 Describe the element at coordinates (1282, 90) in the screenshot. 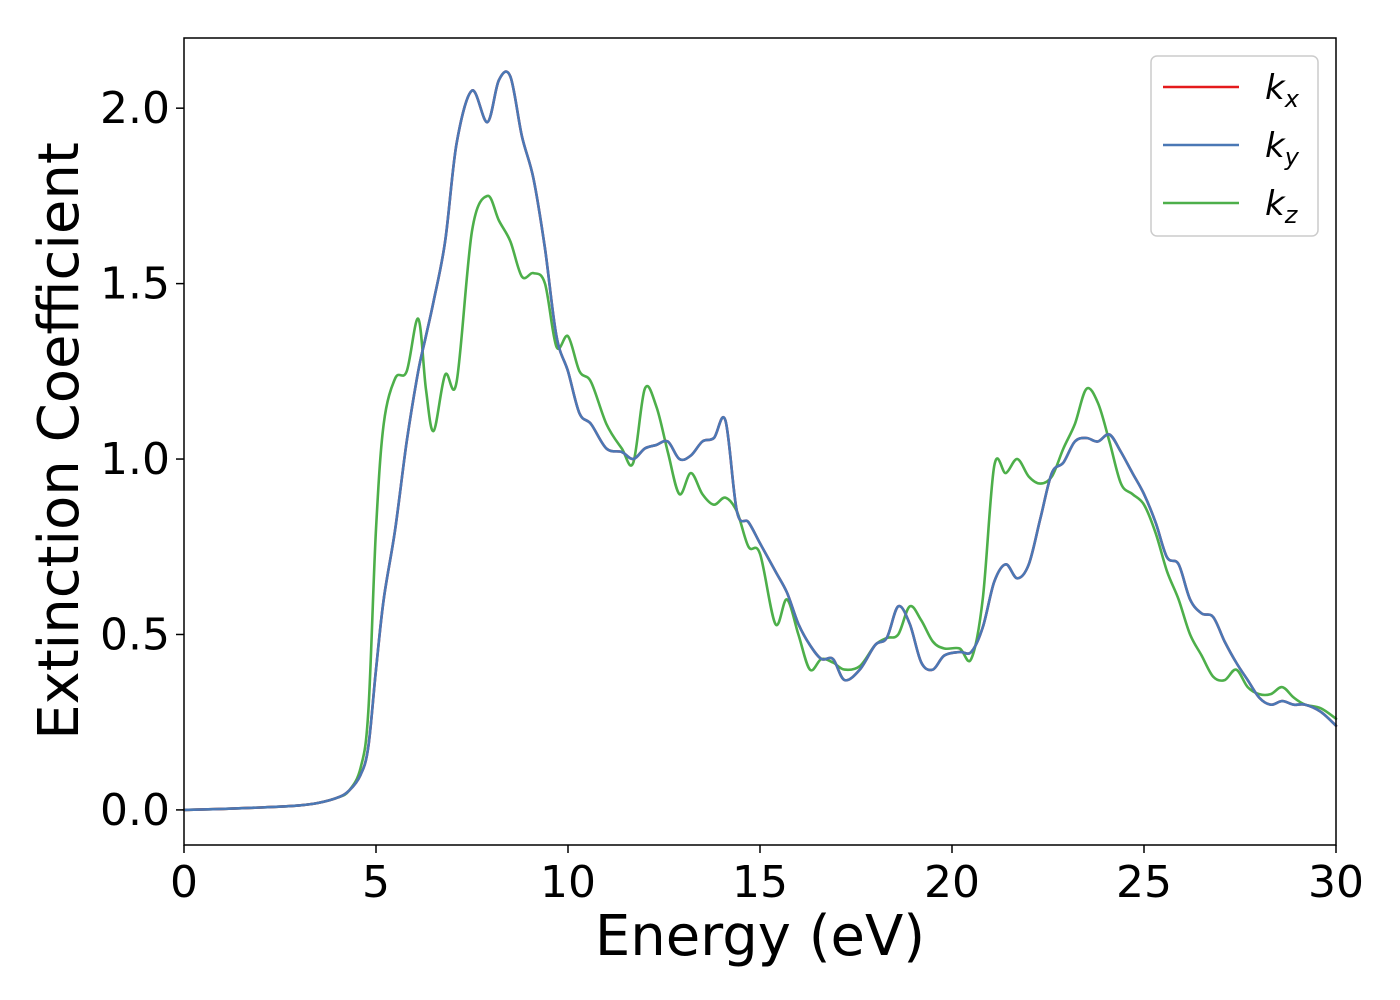

I see `legend-label-kx: kx` at that location.